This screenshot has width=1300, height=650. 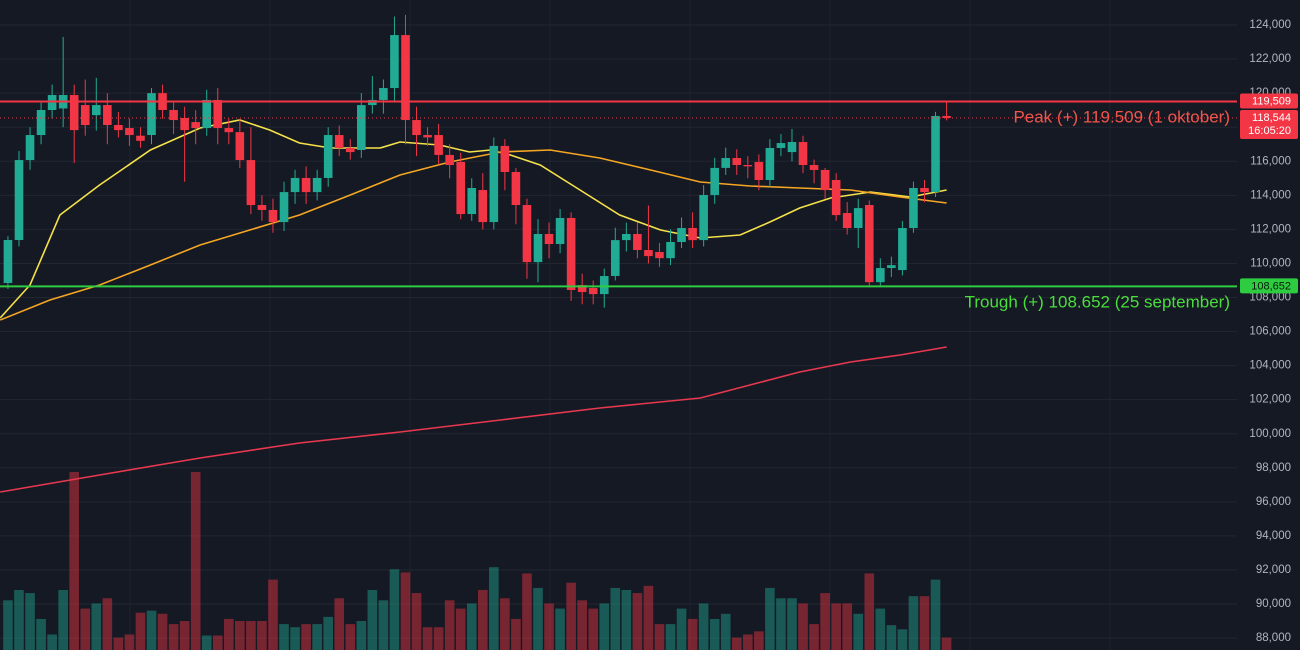 I want to click on y-tick-label: 92,000, so click(x=1273, y=570).